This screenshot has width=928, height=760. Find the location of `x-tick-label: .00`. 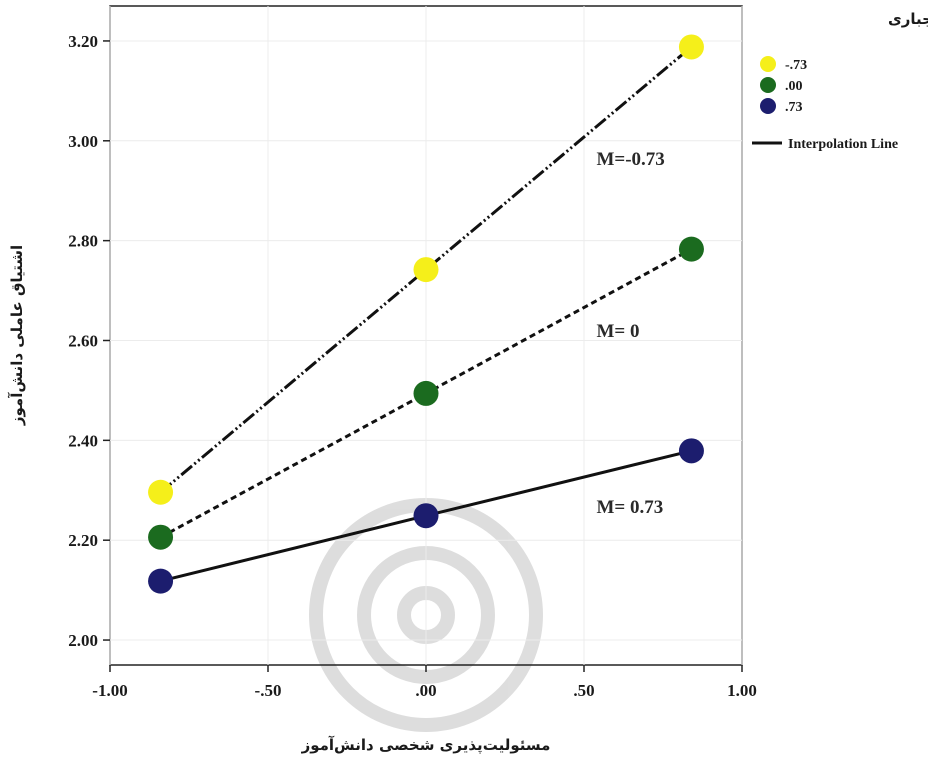

x-tick-label: .00 is located at coordinates (425, 690).